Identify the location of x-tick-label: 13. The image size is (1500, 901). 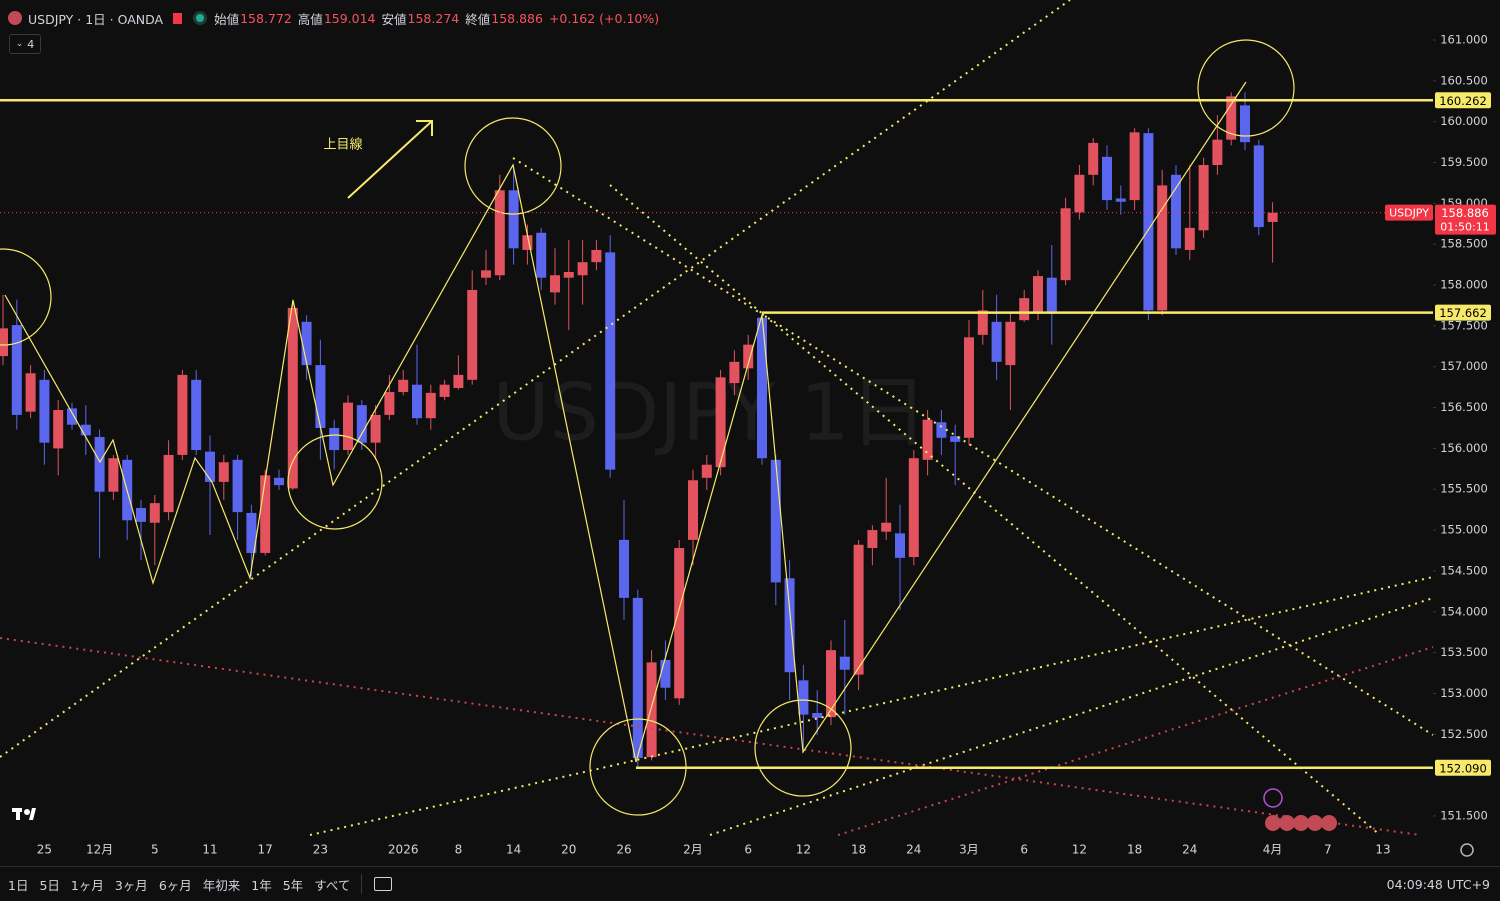
(1382, 850).